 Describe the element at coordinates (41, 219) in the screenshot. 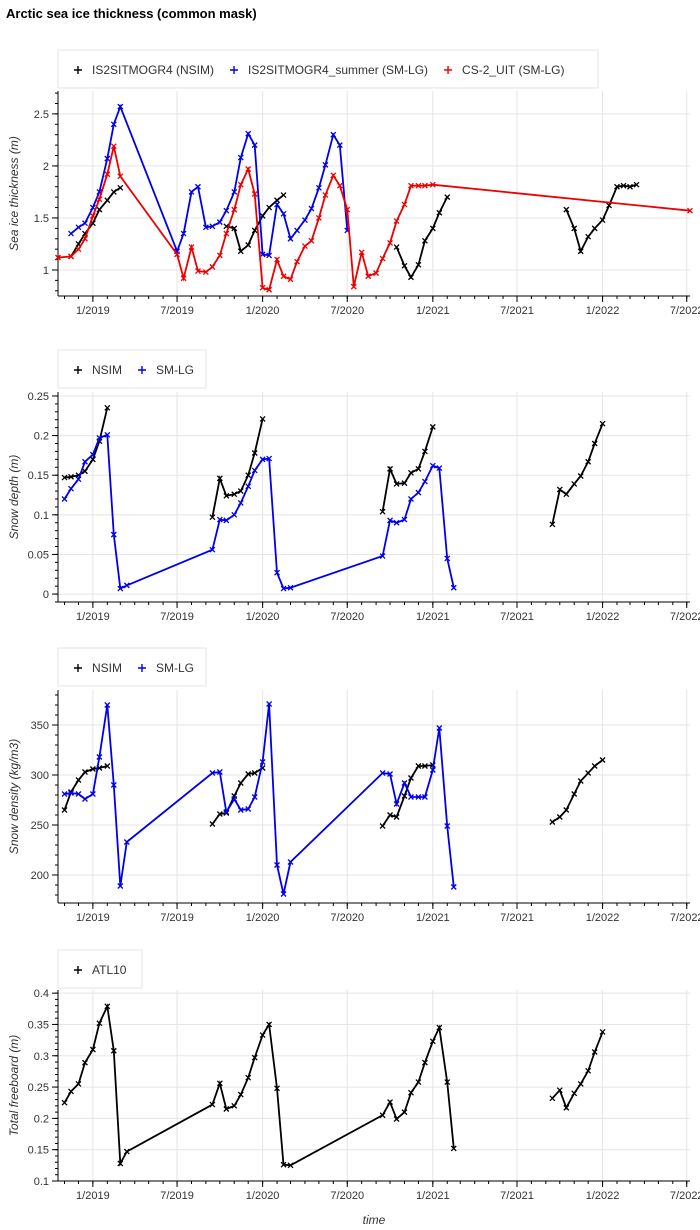

I see `y-tick-label: 1.5` at that location.